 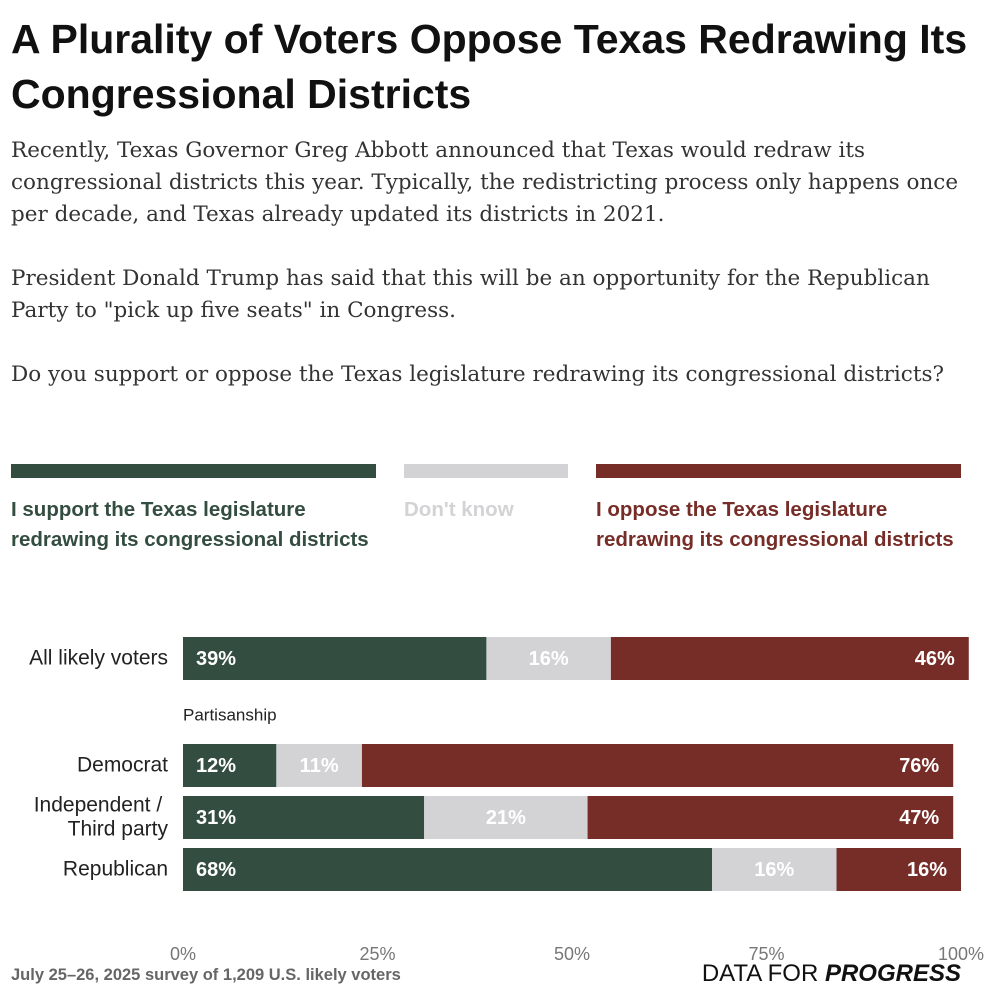 I want to click on data-label: 39%, so click(x=216, y=659).